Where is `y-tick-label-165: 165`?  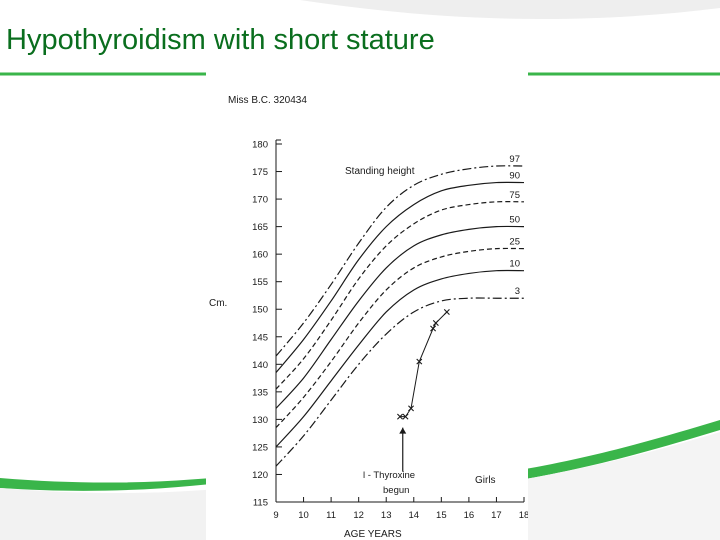 y-tick-label-165: 165 is located at coordinates (260, 227).